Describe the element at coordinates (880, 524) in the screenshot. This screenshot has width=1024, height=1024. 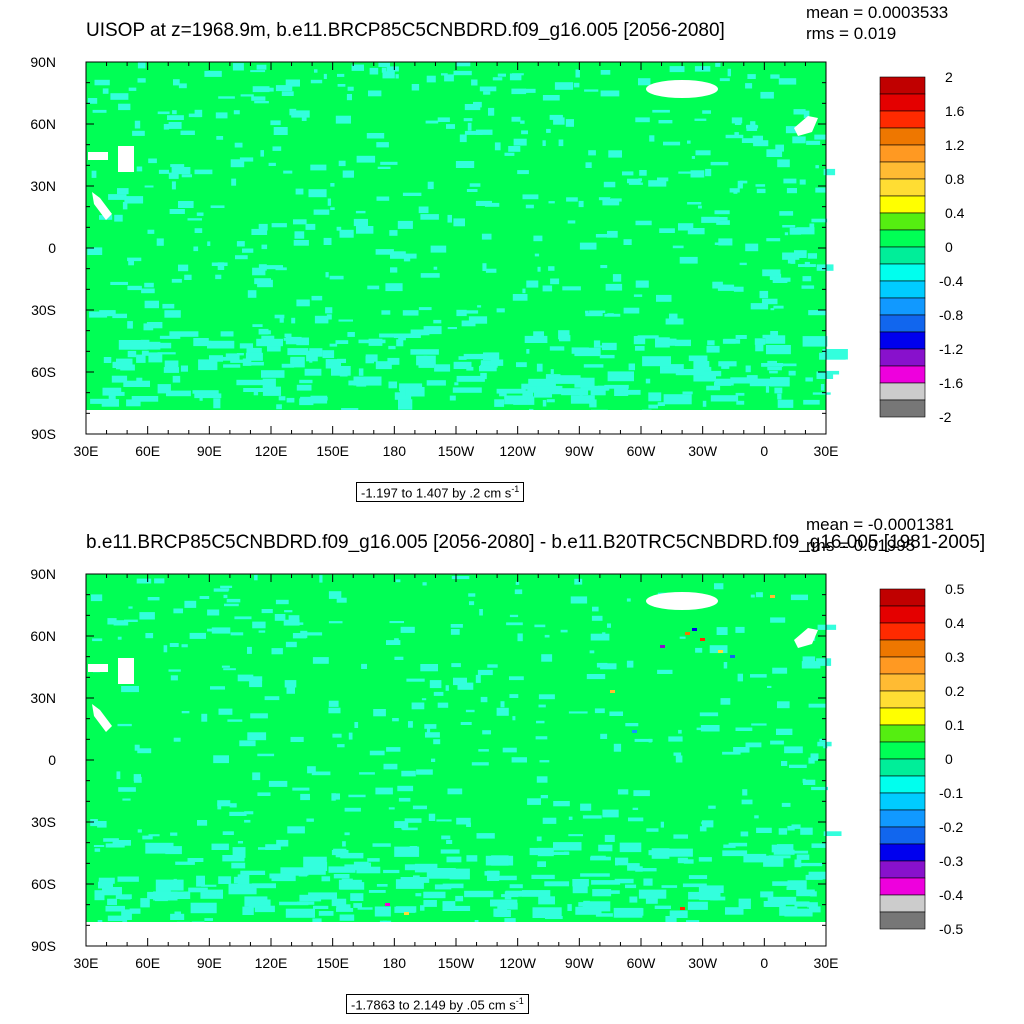
I see `mean-label: mean = -0.0001381` at that location.